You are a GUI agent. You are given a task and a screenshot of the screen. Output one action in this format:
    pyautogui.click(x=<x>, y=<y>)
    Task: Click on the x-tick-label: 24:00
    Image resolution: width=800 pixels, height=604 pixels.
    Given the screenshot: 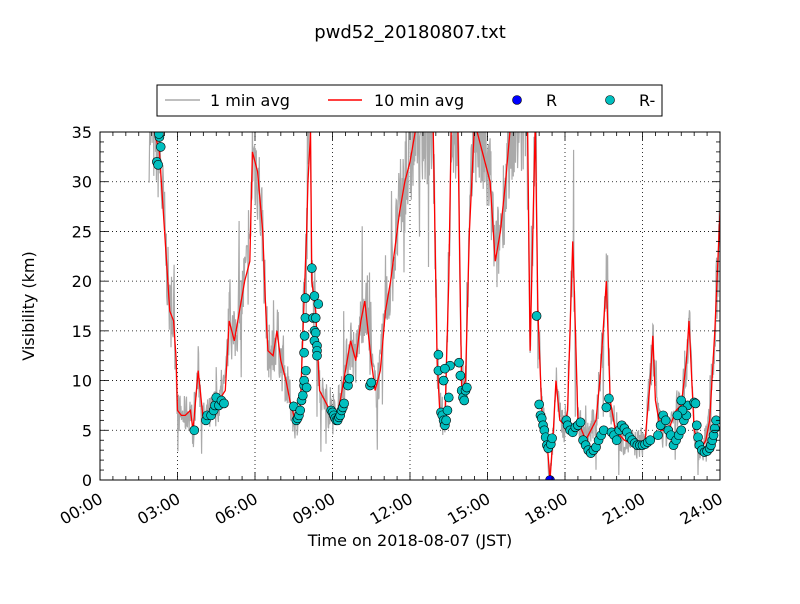 What is the action you would take?
    pyautogui.click(x=701, y=509)
    